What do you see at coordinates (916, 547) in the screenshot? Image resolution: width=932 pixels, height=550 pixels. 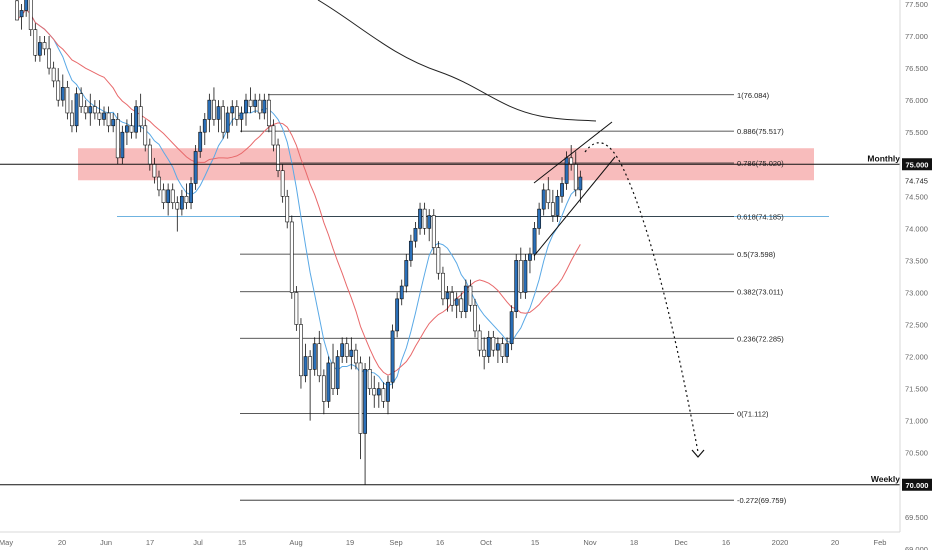 I see `price-tick-label: 69.000` at bounding box center [916, 547].